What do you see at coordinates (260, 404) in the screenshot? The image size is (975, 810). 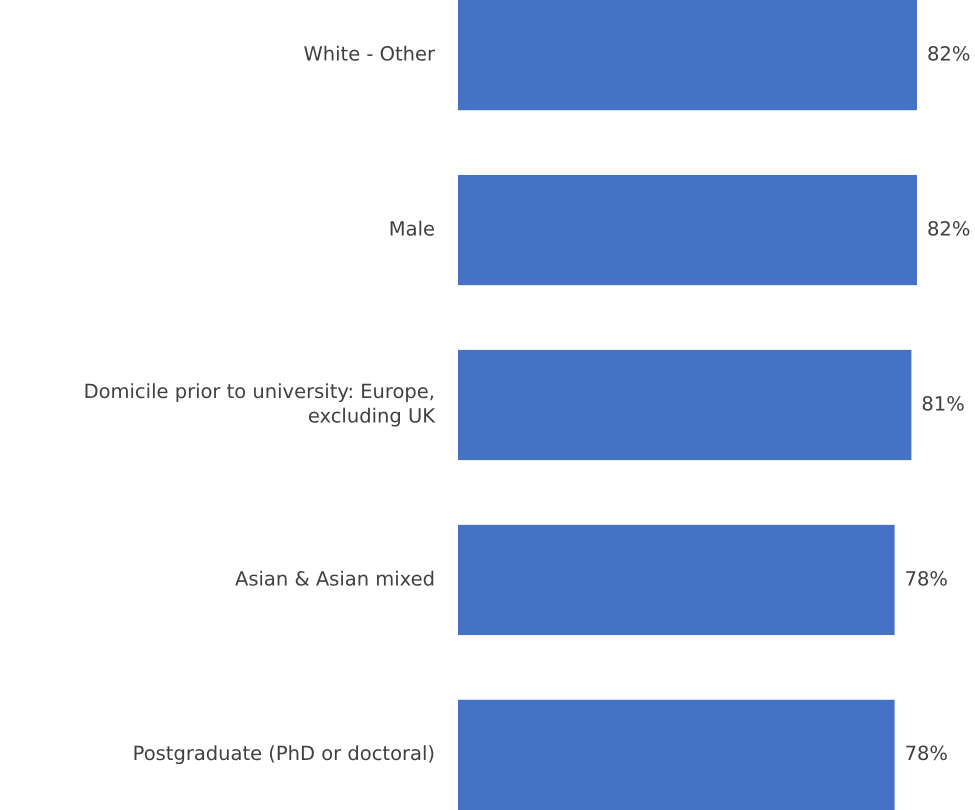 I see `y-tick-label: Domicile prior to university: Europe, excluding UK` at bounding box center [260, 404].